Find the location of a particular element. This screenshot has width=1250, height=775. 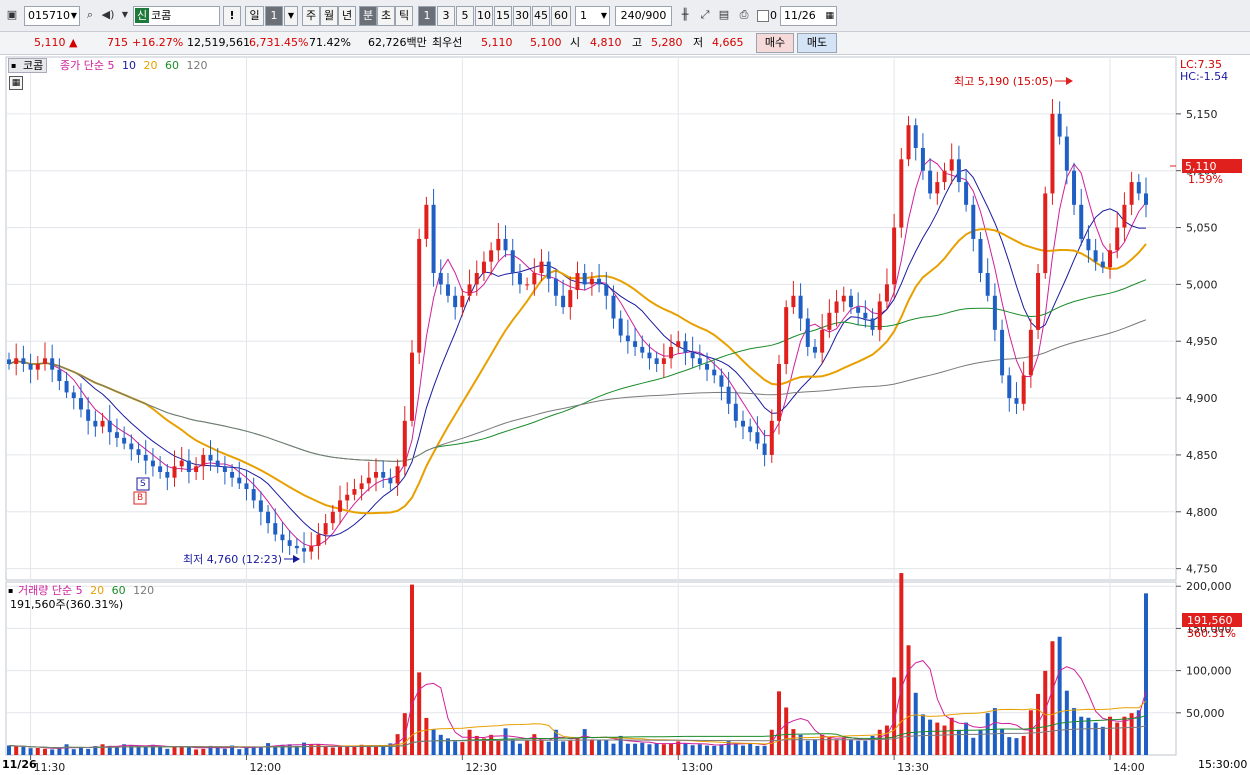

volume-legend: 거래량 단순 5 20 60 120 is located at coordinates (86, 590).